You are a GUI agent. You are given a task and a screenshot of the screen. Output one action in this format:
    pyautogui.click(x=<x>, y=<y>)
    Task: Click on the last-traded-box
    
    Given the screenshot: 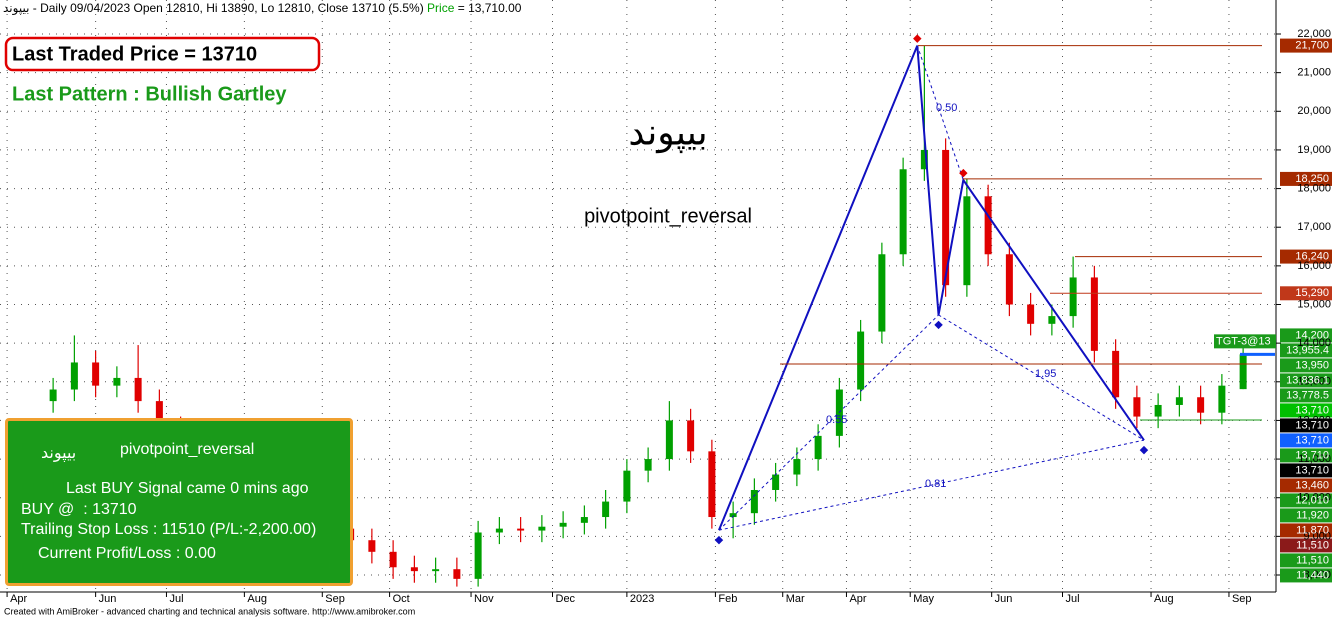 What is the action you would take?
    pyautogui.click(x=162, y=54)
    